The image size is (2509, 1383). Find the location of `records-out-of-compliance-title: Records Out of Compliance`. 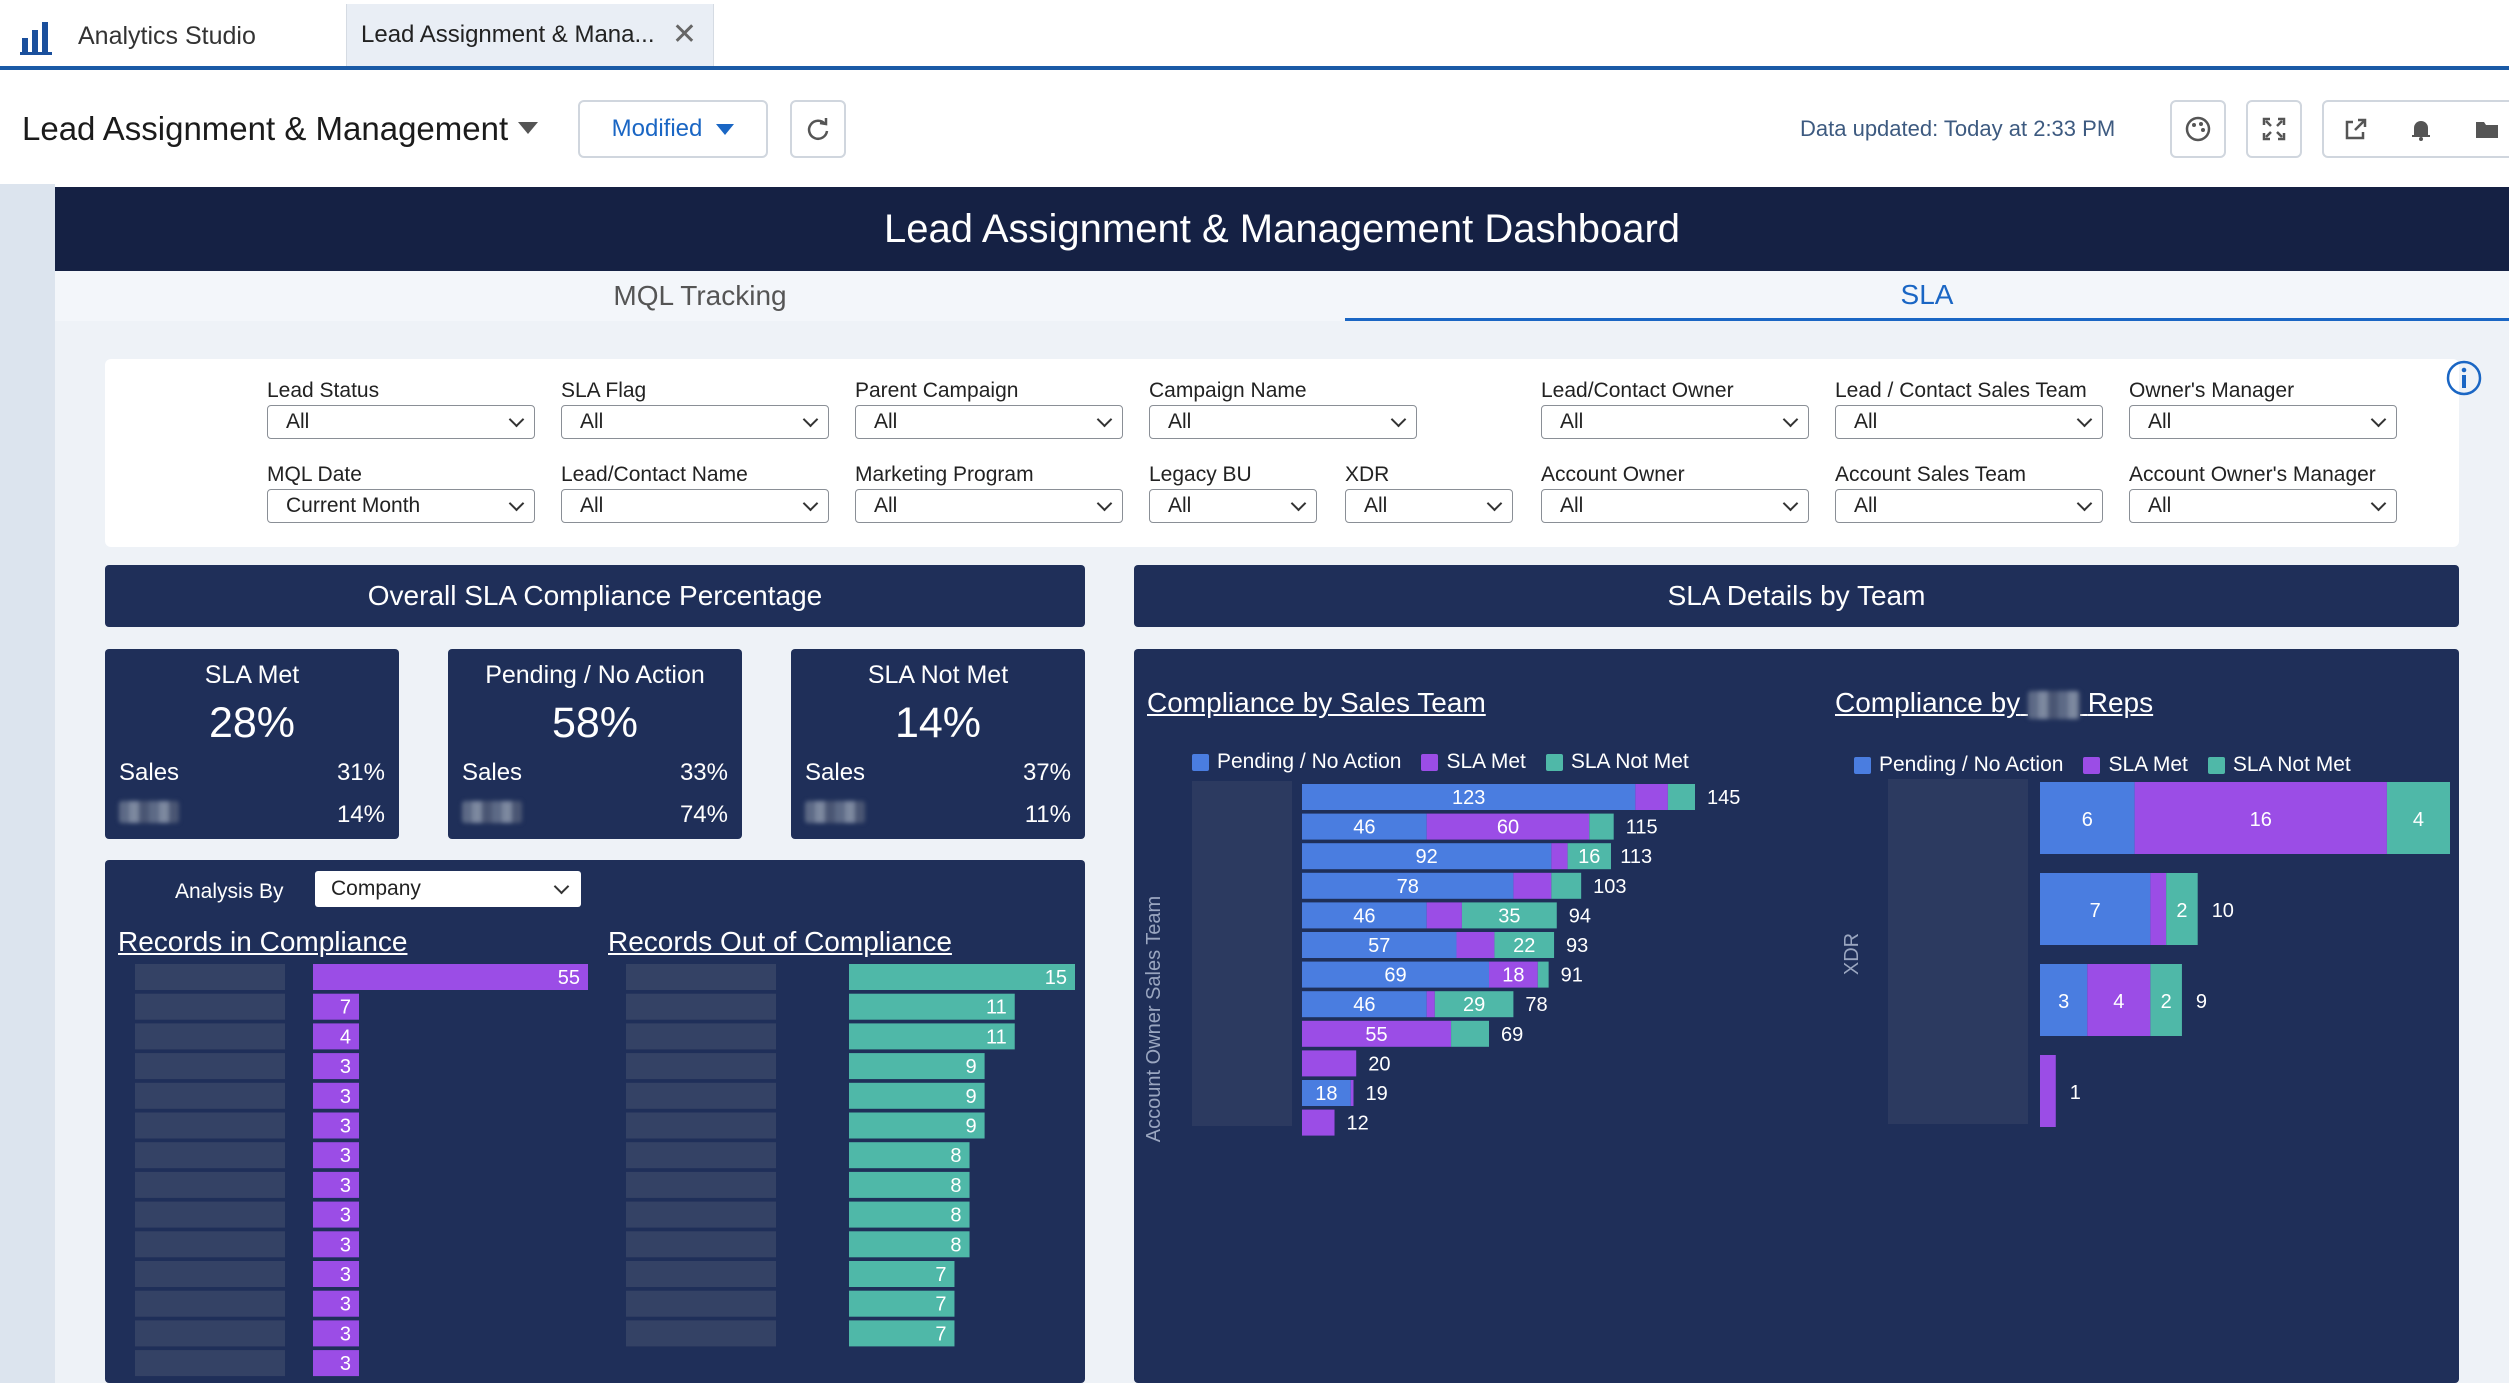

records-out-of-compliance-title: Records Out of Compliance is located at coordinates (780, 941).